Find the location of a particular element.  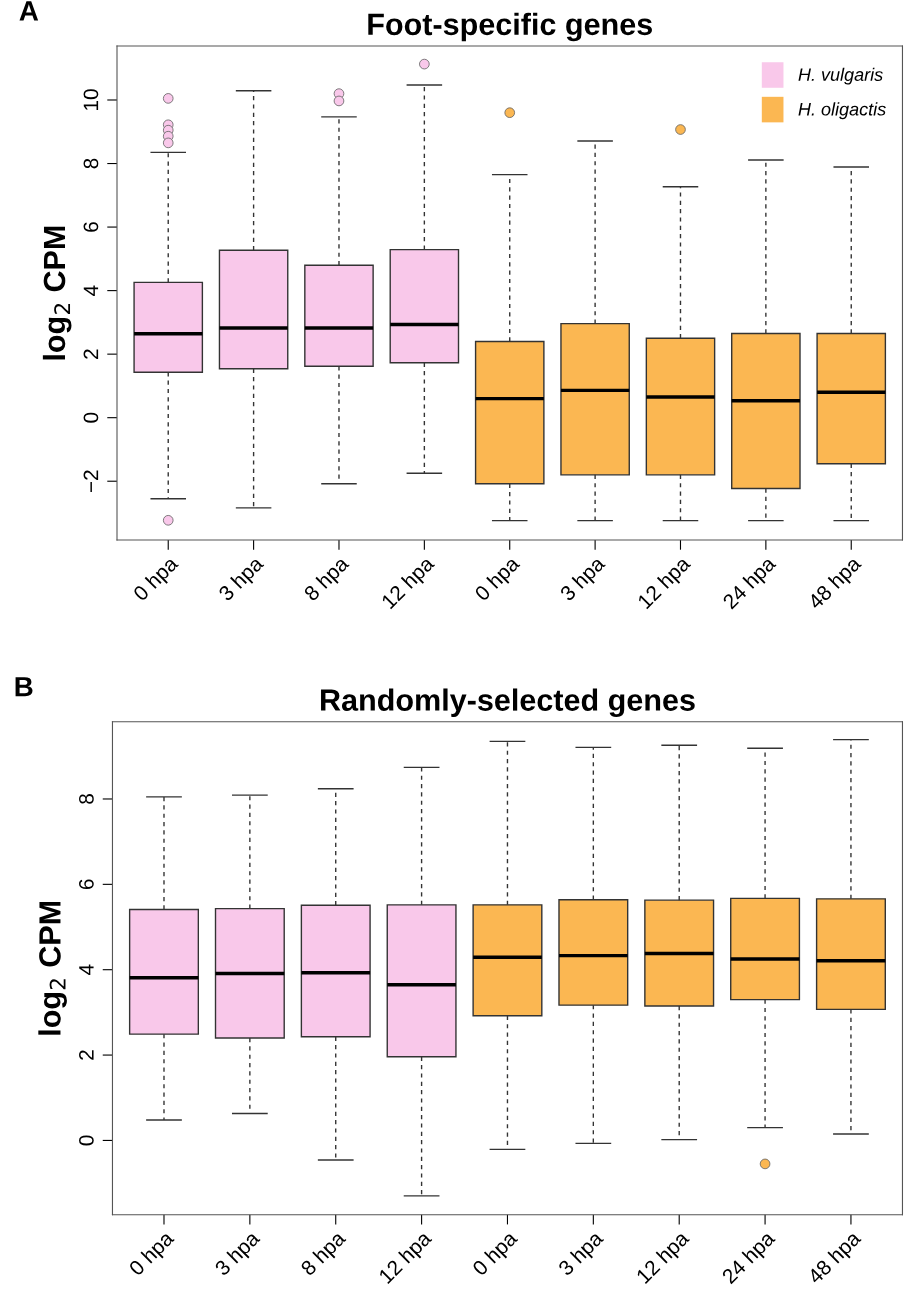

legend-label: H. vulgaris is located at coordinates (840, 76).